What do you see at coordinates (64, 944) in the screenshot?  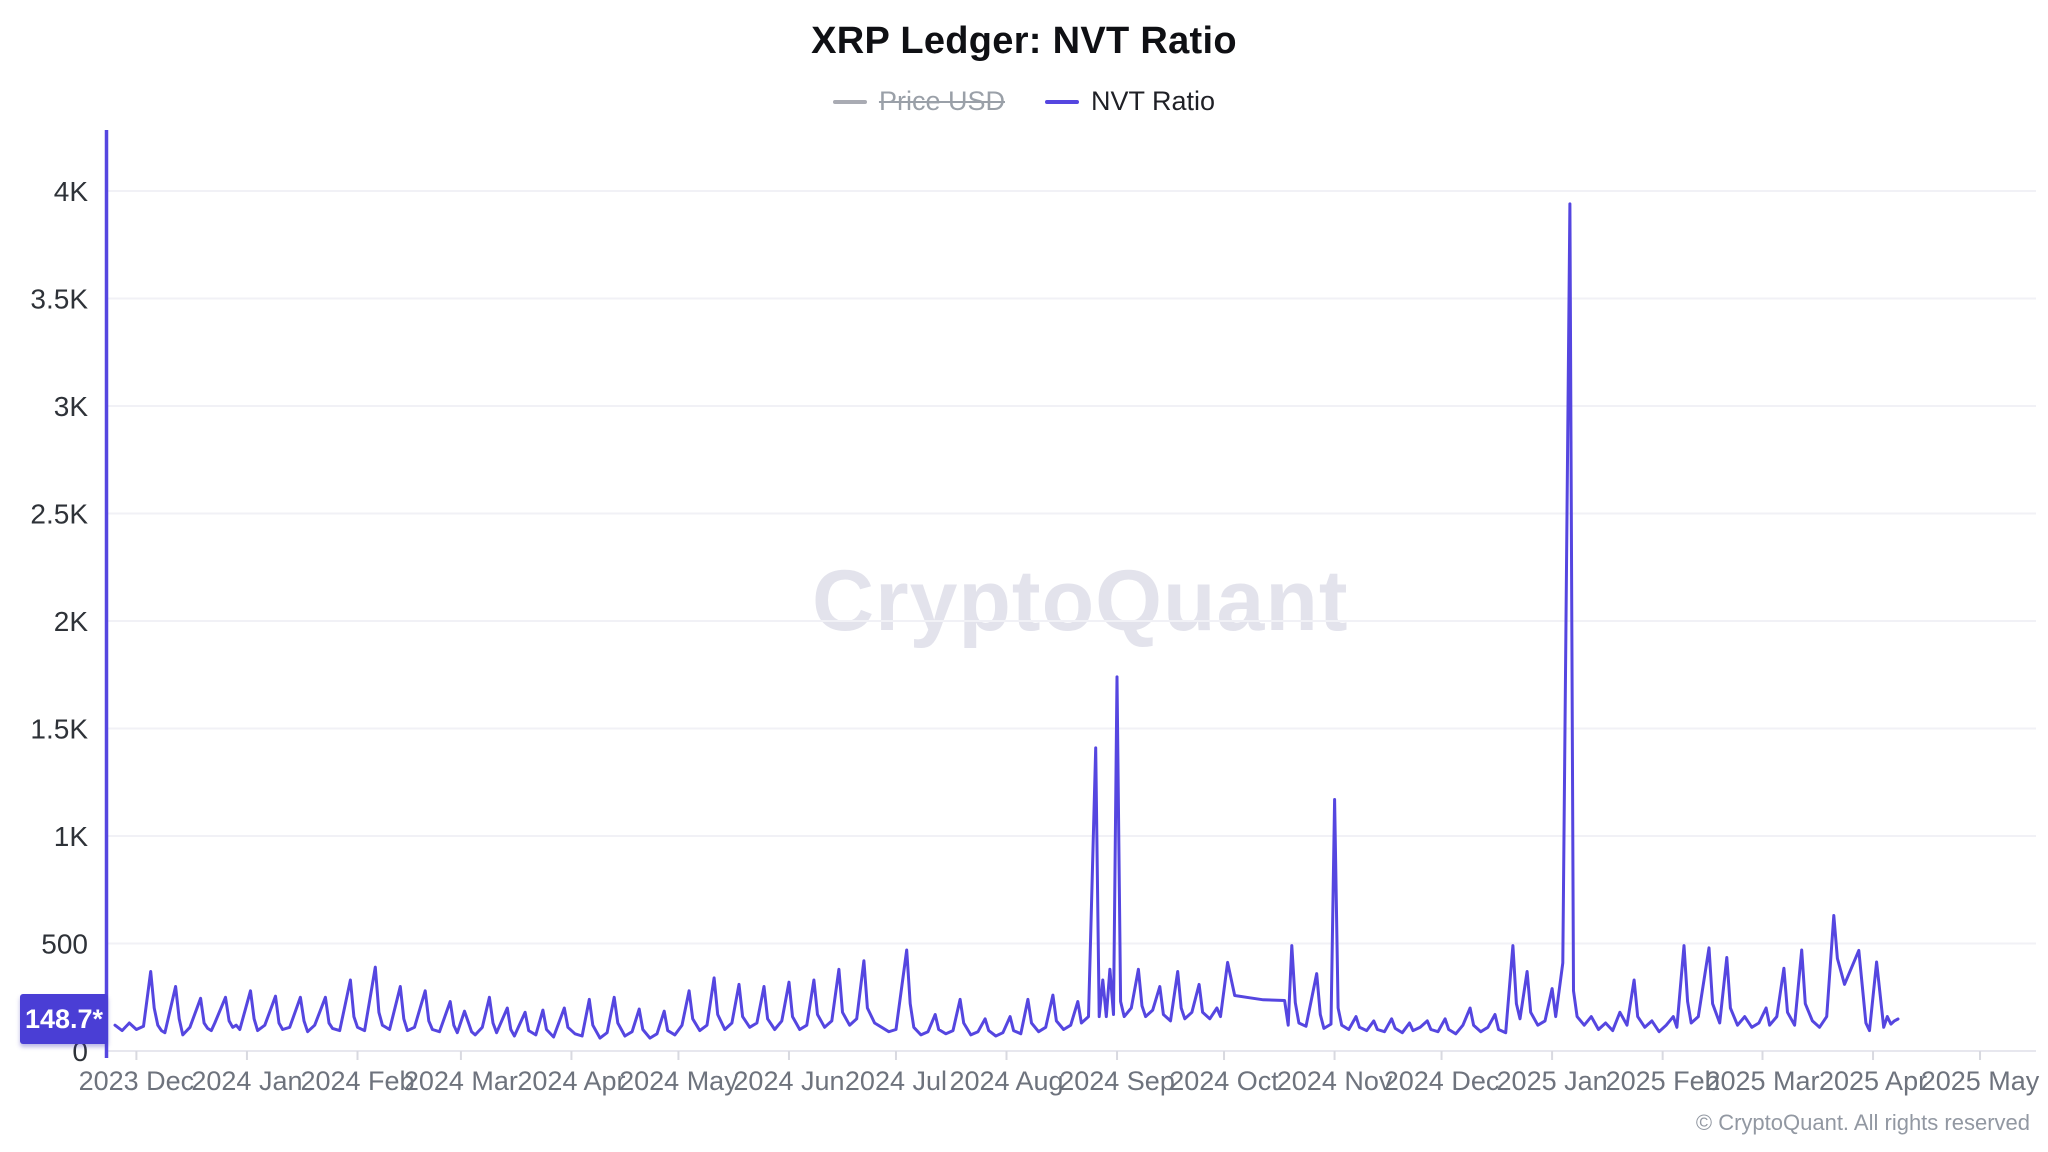 I see `y-axis-tick-label: 500` at bounding box center [64, 944].